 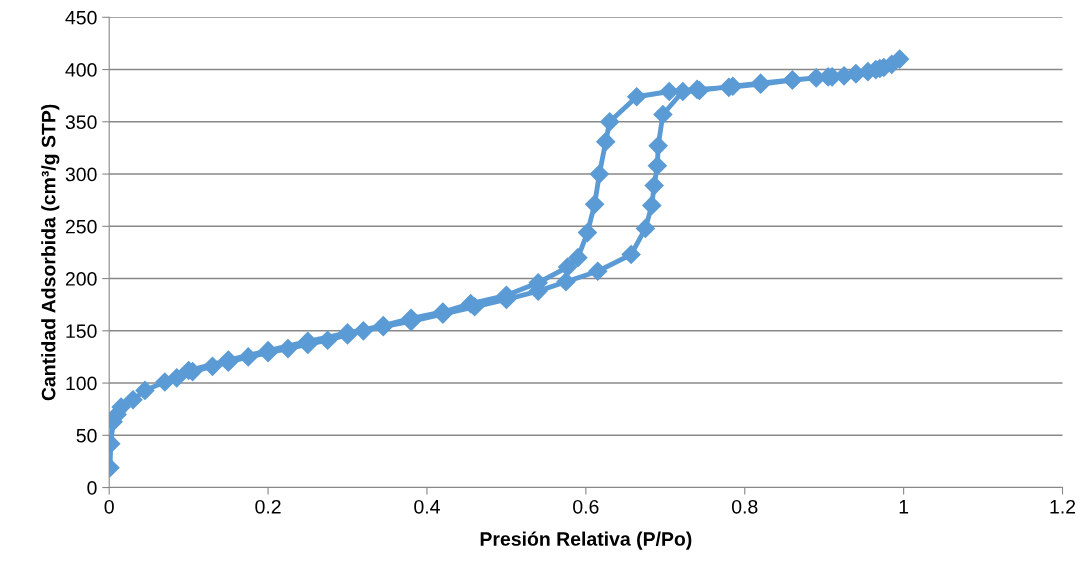 I want to click on y-tick-label: 0, so click(x=92, y=488).